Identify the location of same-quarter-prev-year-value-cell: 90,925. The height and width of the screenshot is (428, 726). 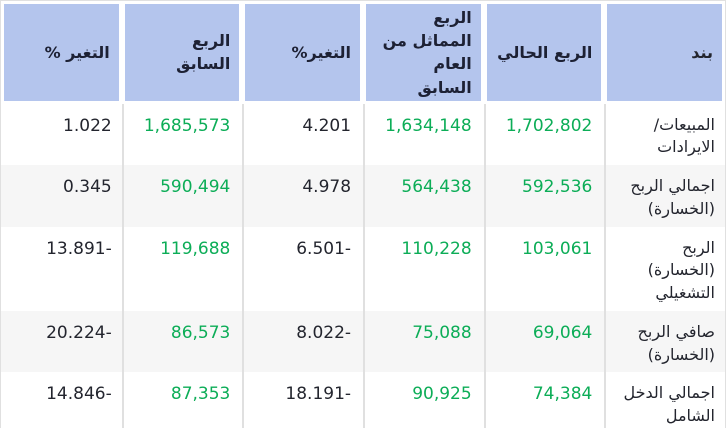
(423, 400).